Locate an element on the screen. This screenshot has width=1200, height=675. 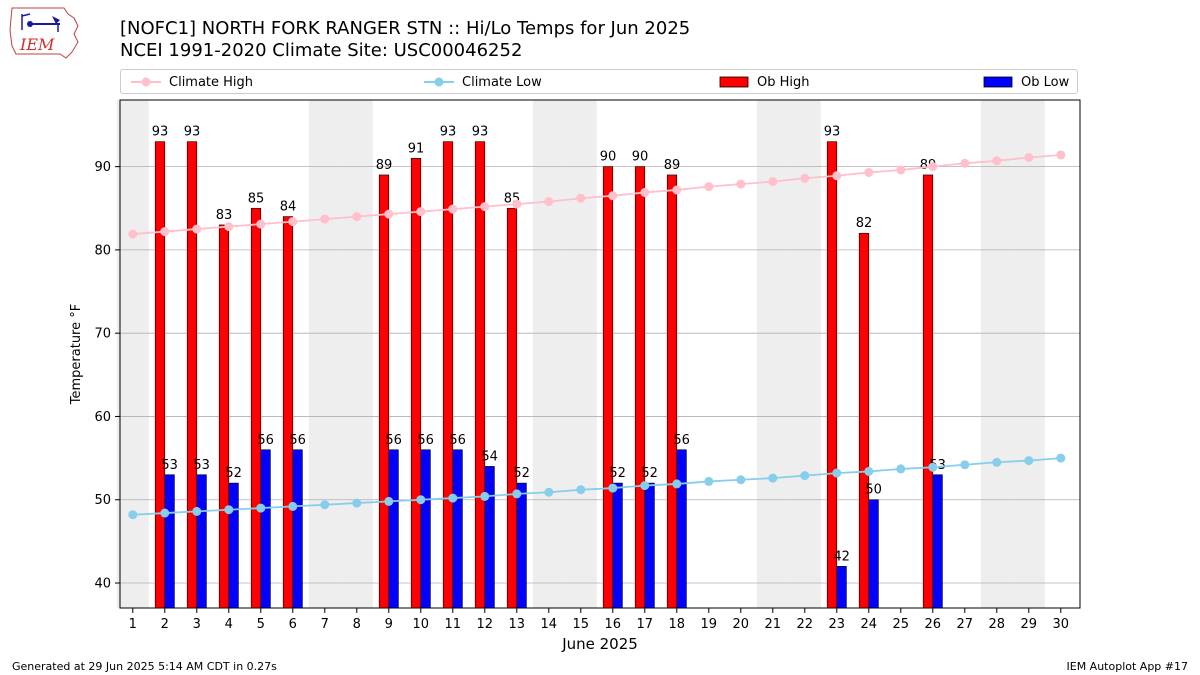
x-tick-label: 8 is located at coordinates (357, 624).